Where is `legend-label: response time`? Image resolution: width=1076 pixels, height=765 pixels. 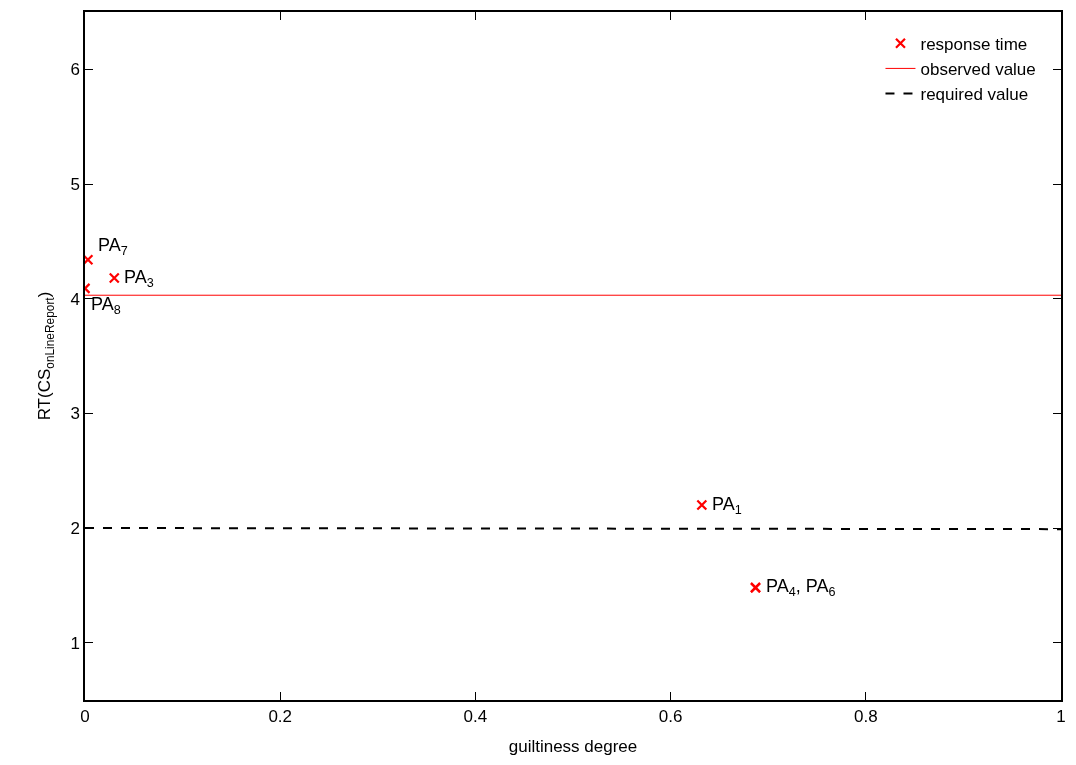
legend-label: response time is located at coordinates (974, 44).